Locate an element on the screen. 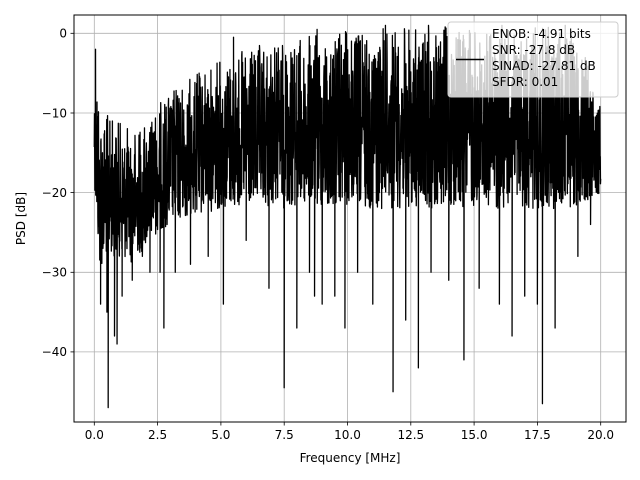 The image size is (640, 480). x-tick-label: 17.5 is located at coordinates (537, 435).